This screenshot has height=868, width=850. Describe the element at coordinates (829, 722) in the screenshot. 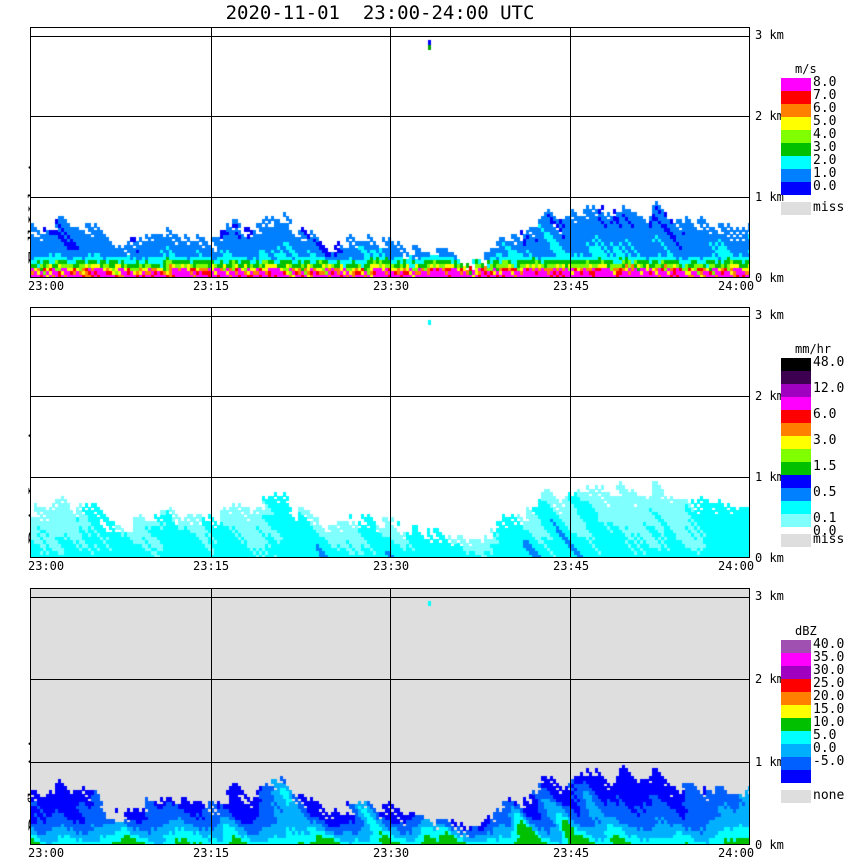

I see `colorbar-label-reflectivity-6: 10.0` at that location.